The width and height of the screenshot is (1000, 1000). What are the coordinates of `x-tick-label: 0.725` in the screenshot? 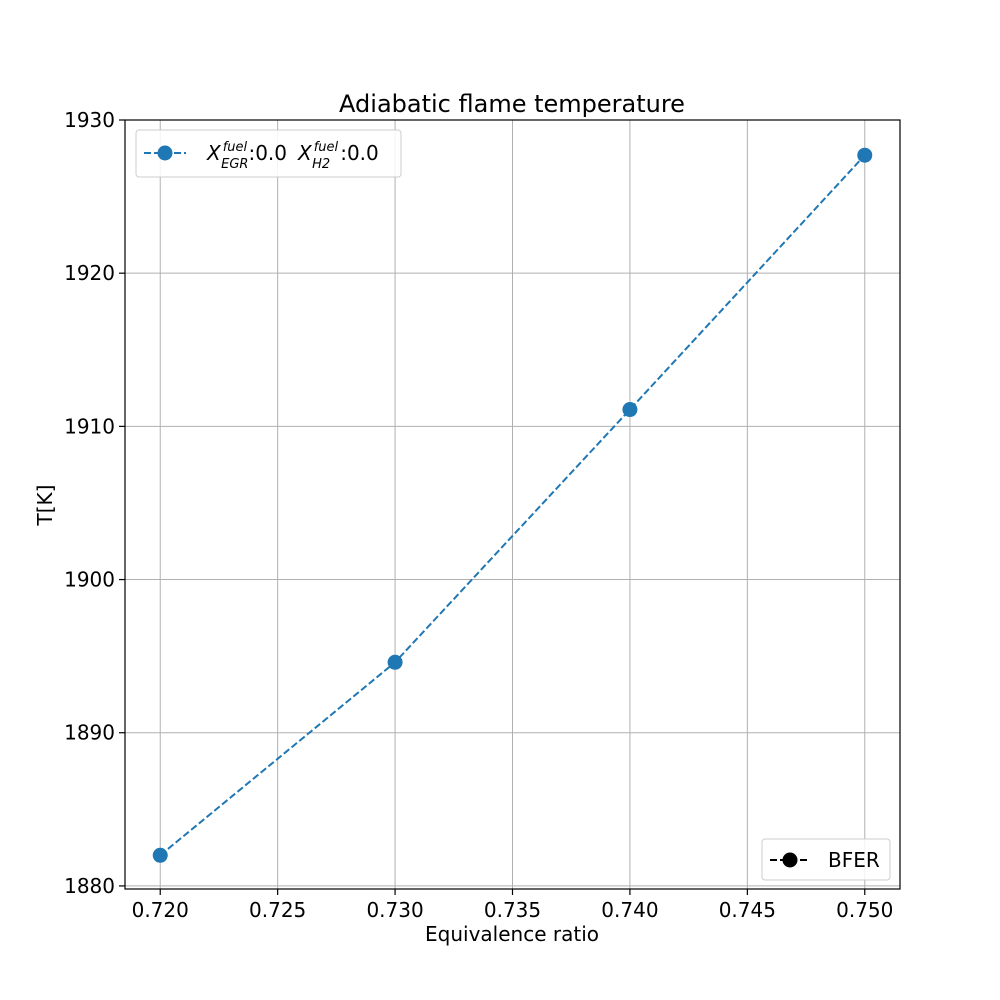 It's located at (277, 910).